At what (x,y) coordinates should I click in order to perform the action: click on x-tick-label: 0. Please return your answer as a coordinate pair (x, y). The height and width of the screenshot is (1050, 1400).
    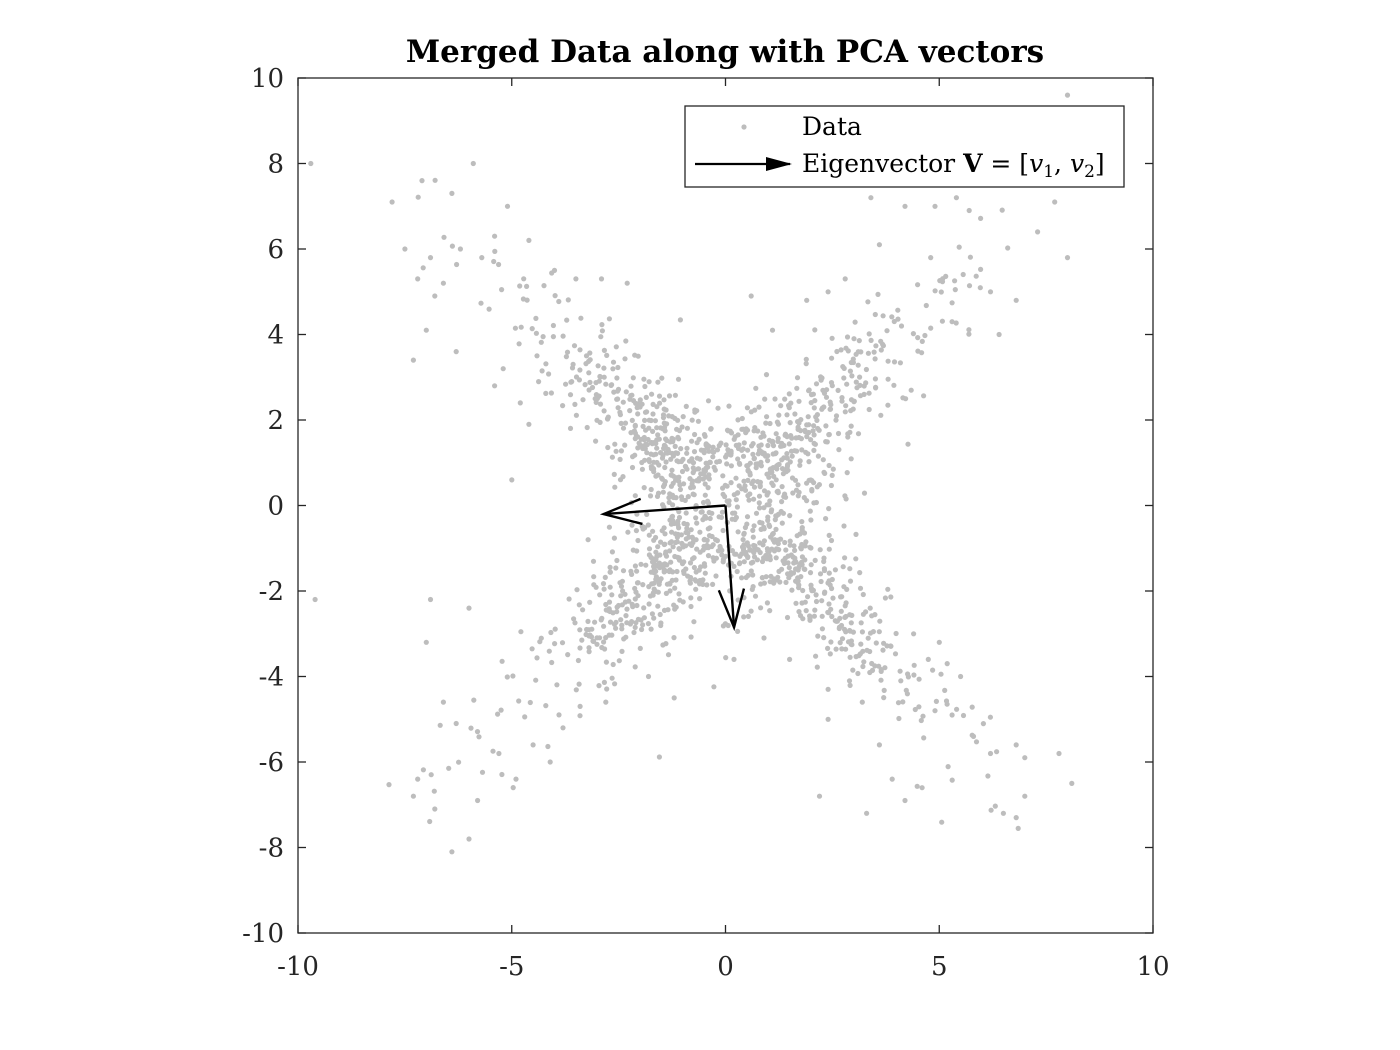
    Looking at the image, I should click on (725, 967).